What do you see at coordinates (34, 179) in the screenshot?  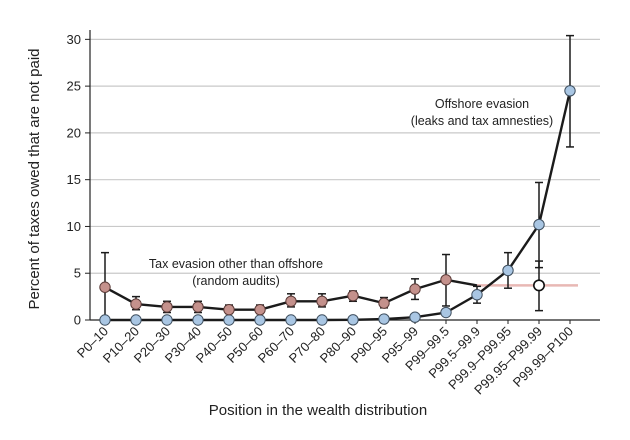 I see `y-axis-title: Percent of taxes owed that are not paid` at bounding box center [34, 179].